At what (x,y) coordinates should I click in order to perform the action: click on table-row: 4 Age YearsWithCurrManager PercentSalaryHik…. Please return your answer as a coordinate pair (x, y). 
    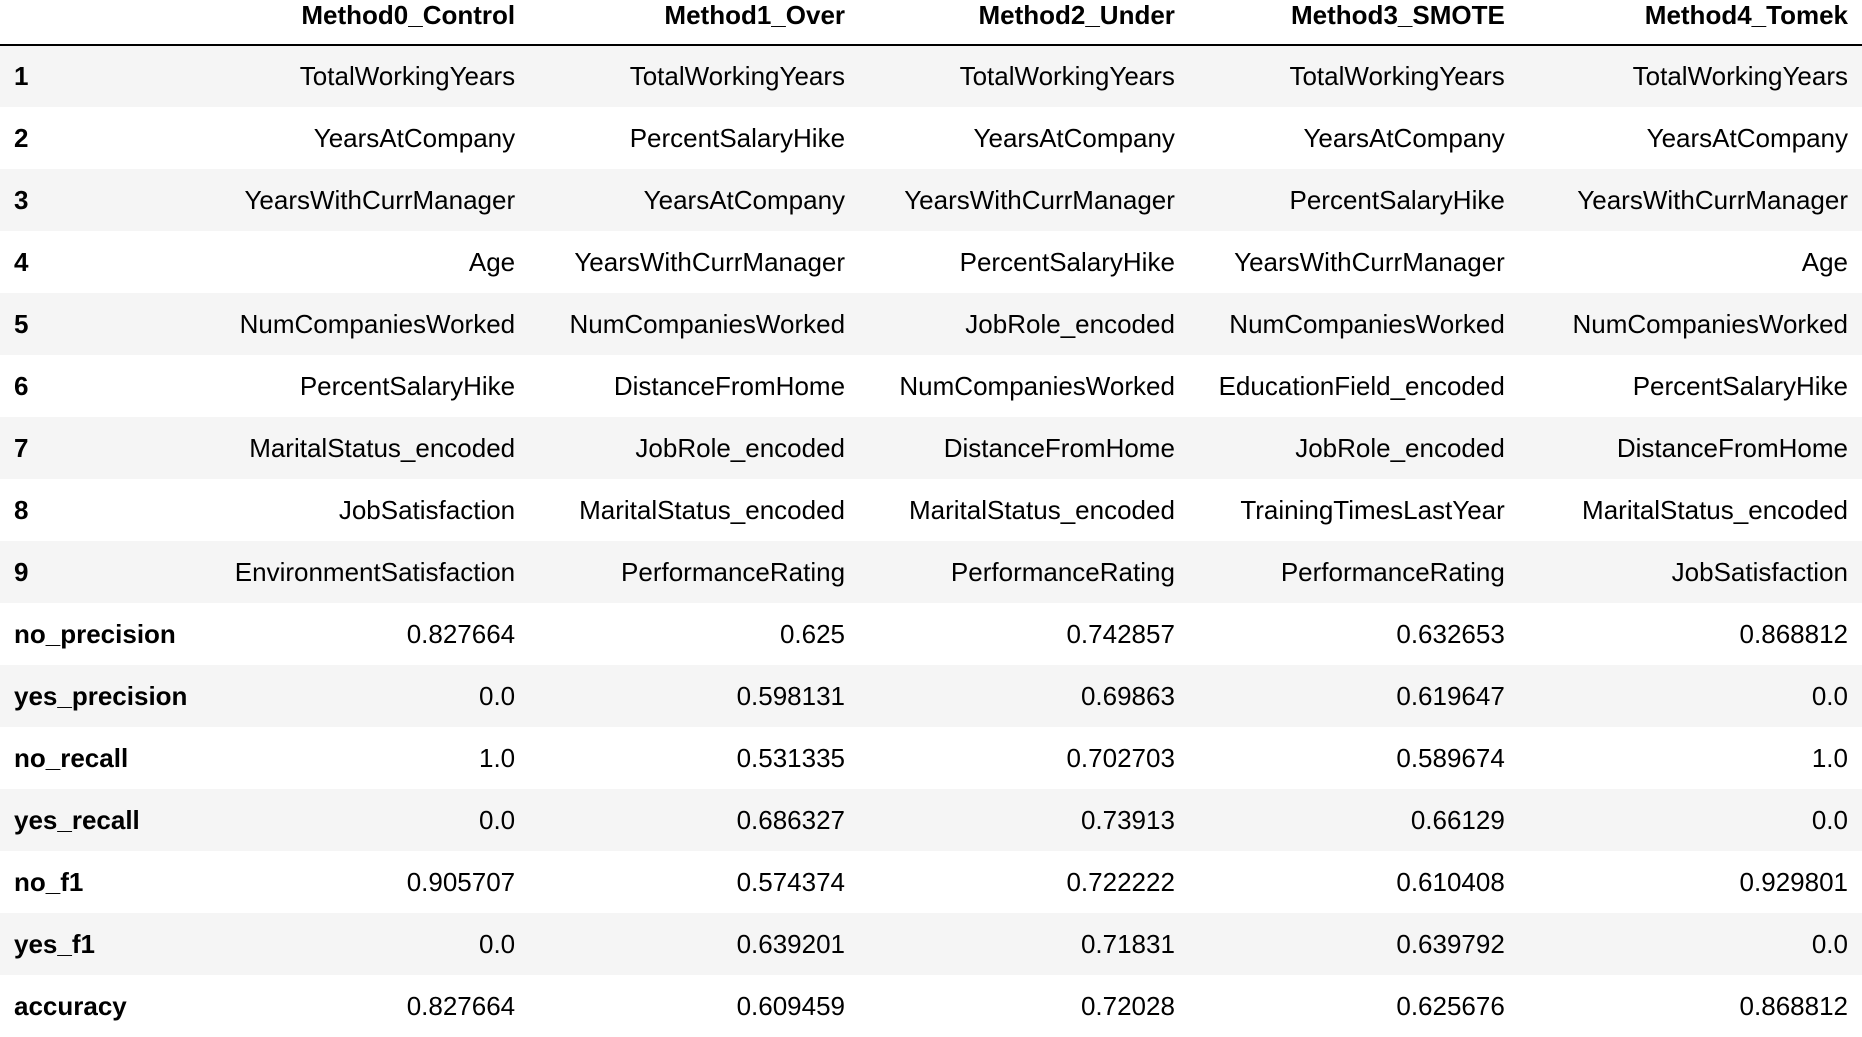
    Looking at the image, I should click on (931, 262).